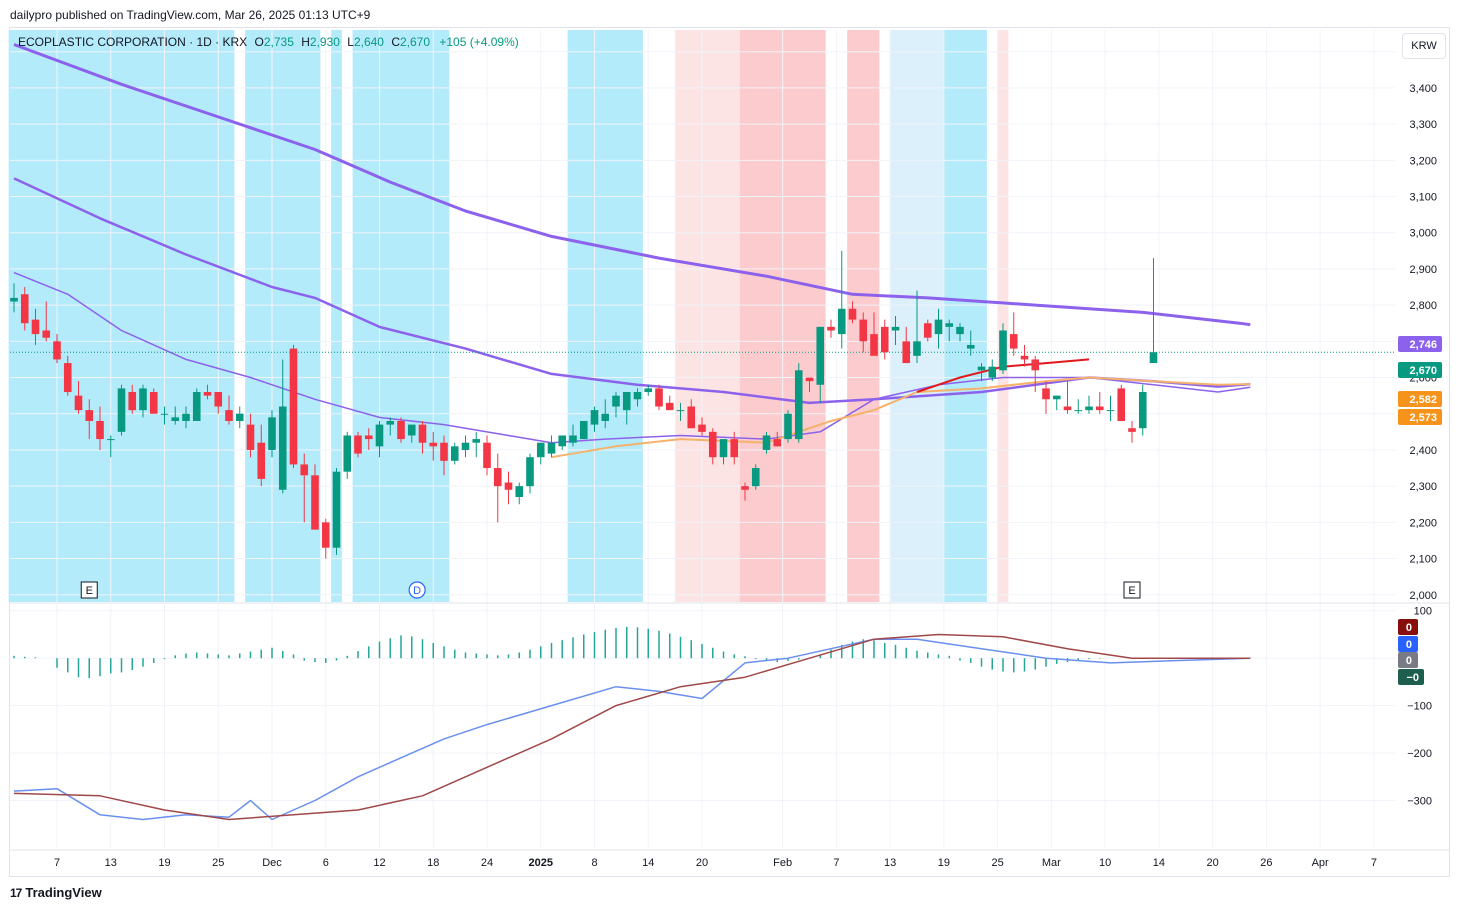 This screenshot has height=912, width=1460. I want to click on time-tick-label: Feb, so click(782, 863).